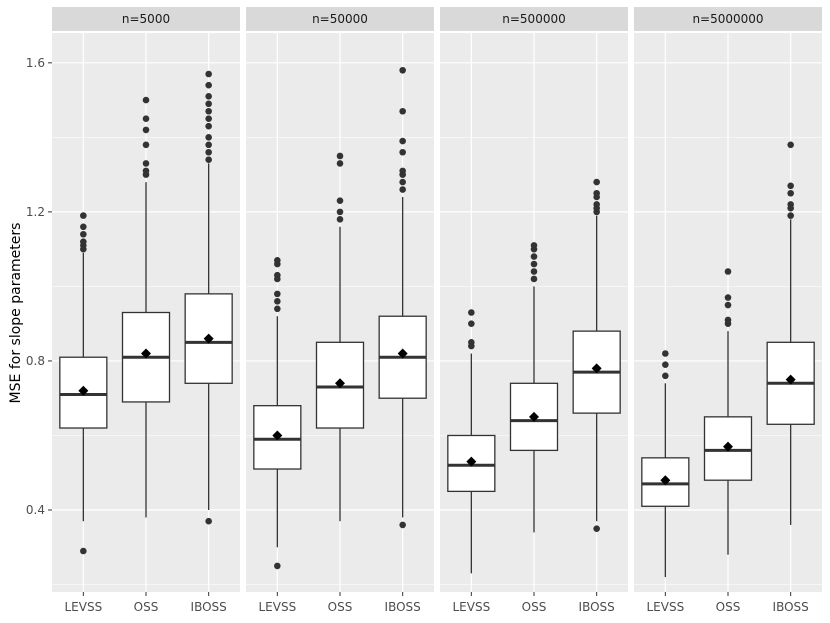 The height and width of the screenshot is (623, 830). I want to click on facet-strip-label: n=5000, so click(146, 19).